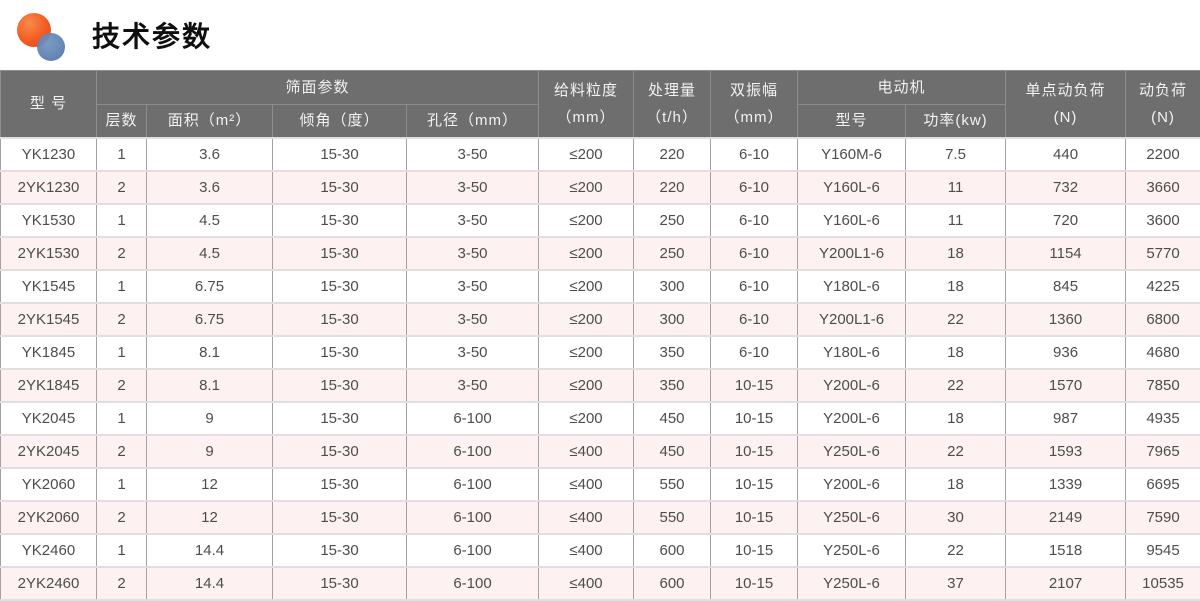 This screenshot has height=601, width=1200. I want to click on cell-dynamic-load: 5770, so click(1163, 253).